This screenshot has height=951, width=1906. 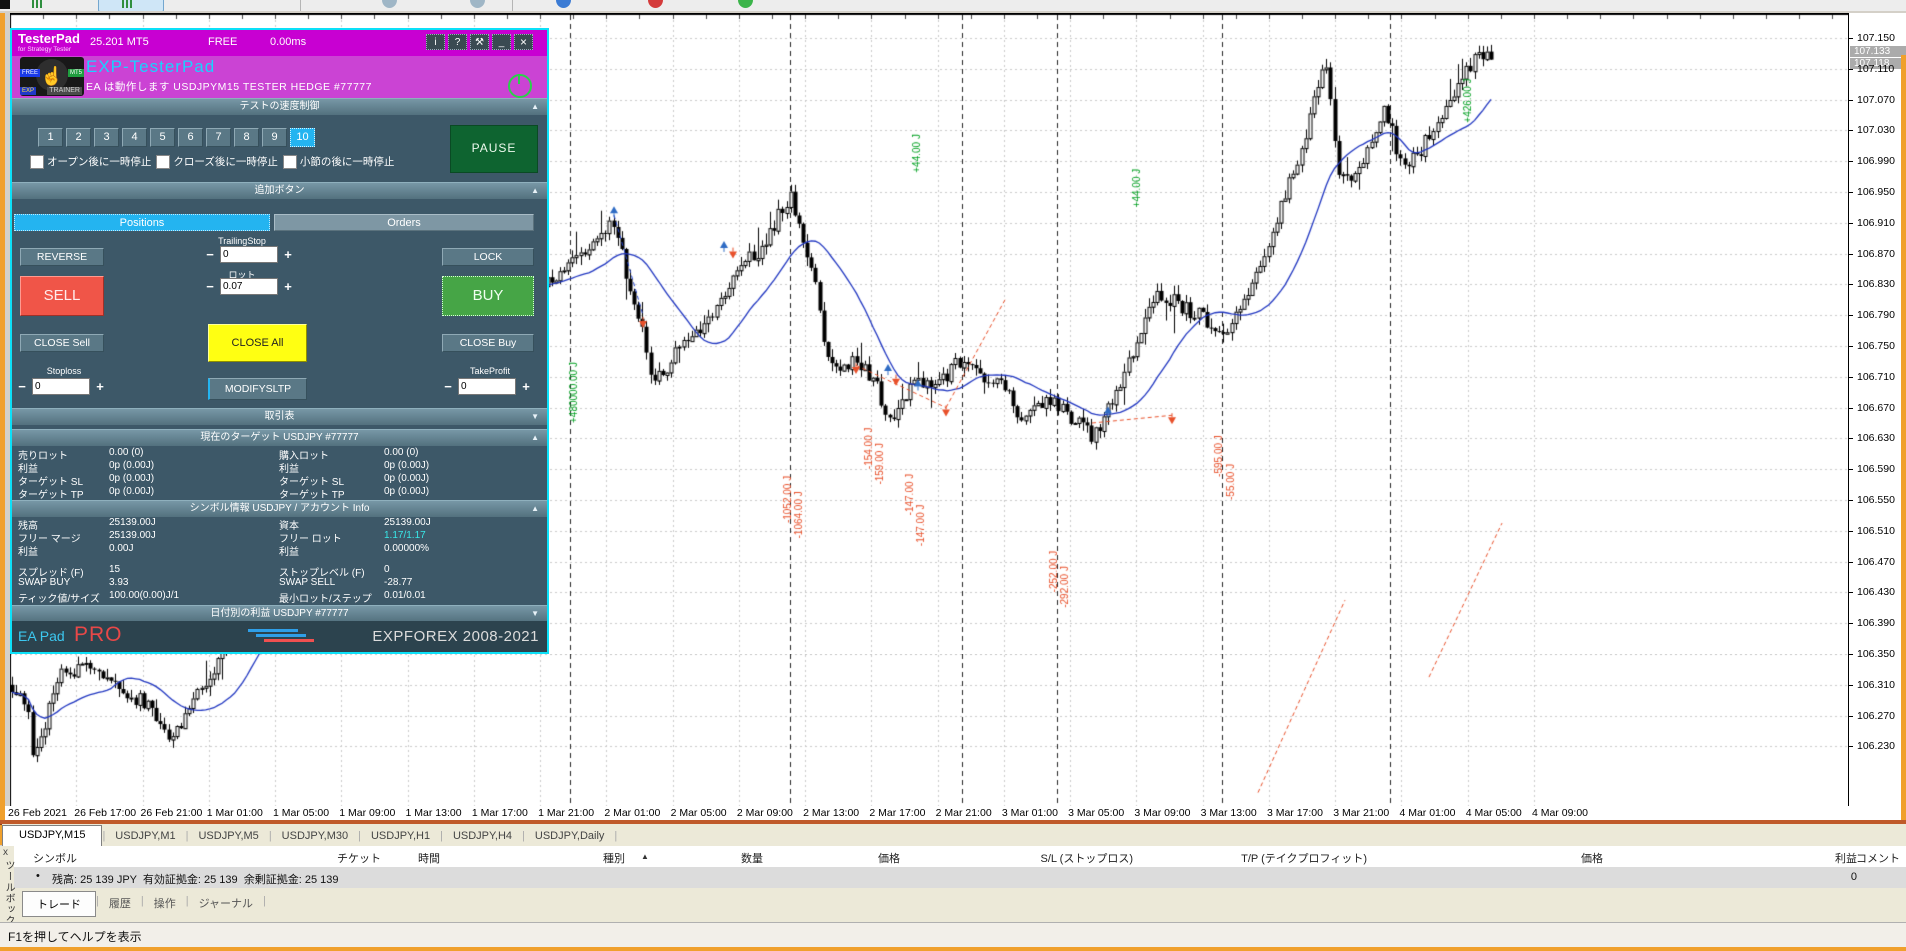 What do you see at coordinates (435, 42) in the screenshot?
I see `info-icon: i` at bounding box center [435, 42].